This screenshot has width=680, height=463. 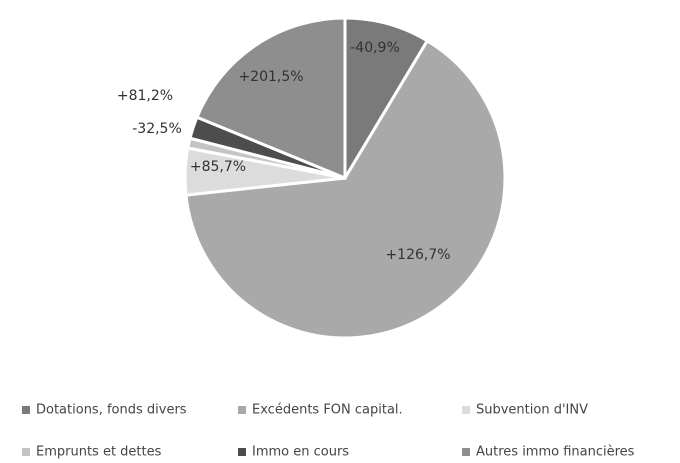 What do you see at coordinates (270, 77) in the screenshot?
I see `slice-label: +201,5%` at bounding box center [270, 77].